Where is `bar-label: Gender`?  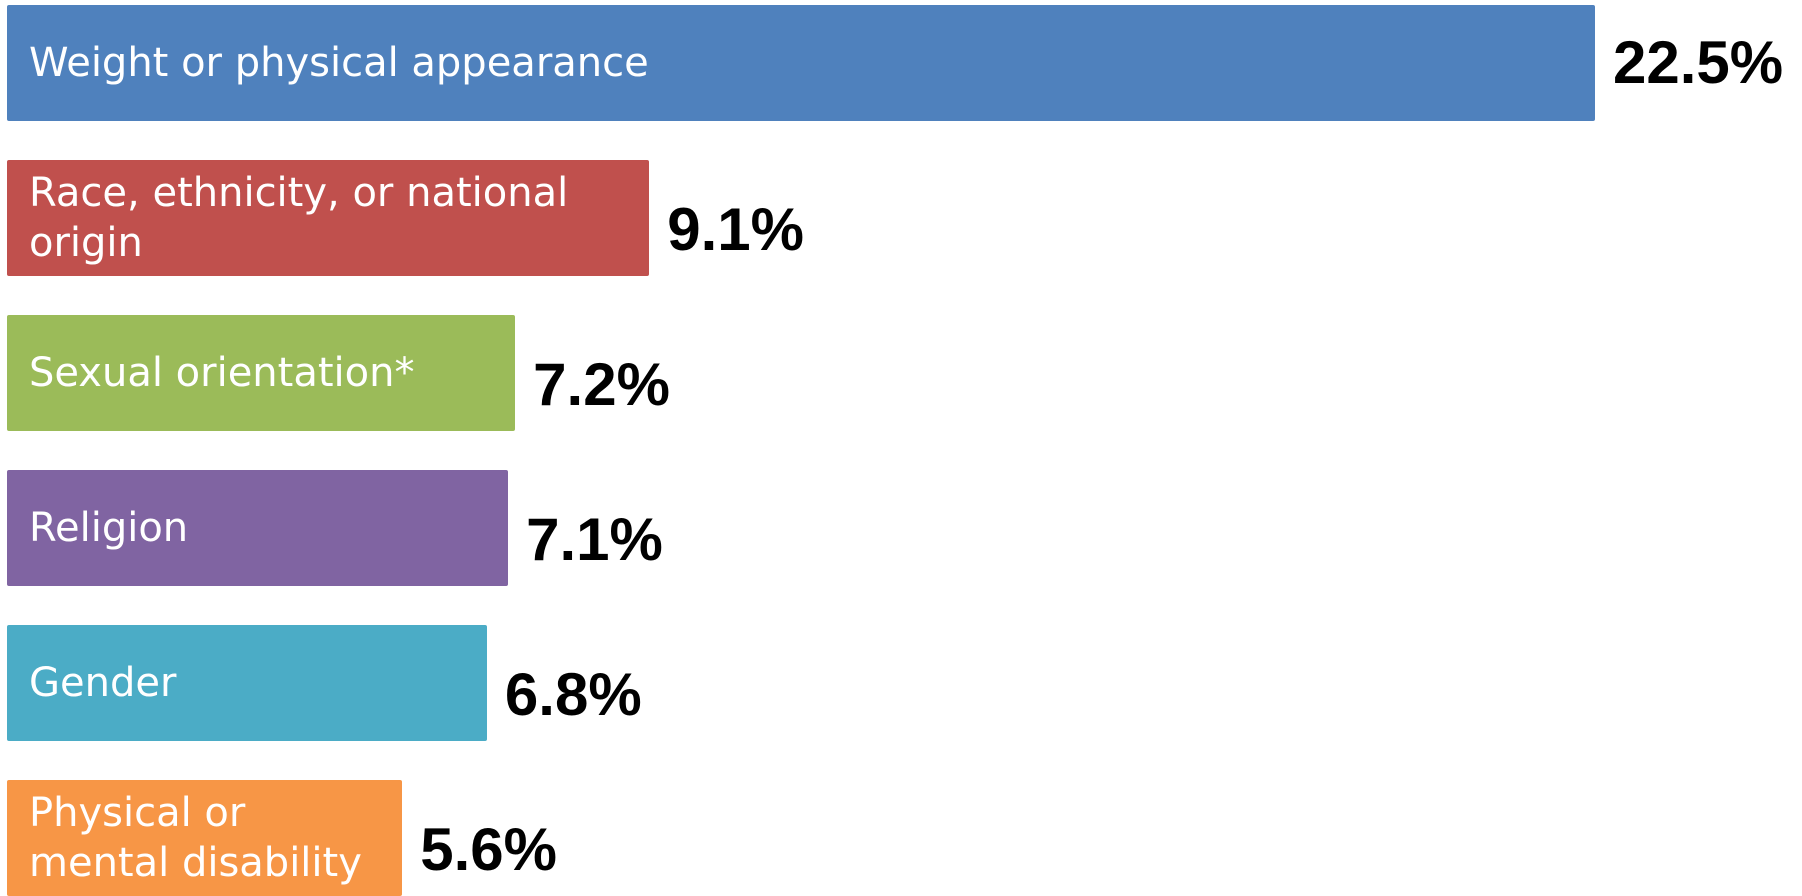
bar-label: Gender is located at coordinates (103, 683).